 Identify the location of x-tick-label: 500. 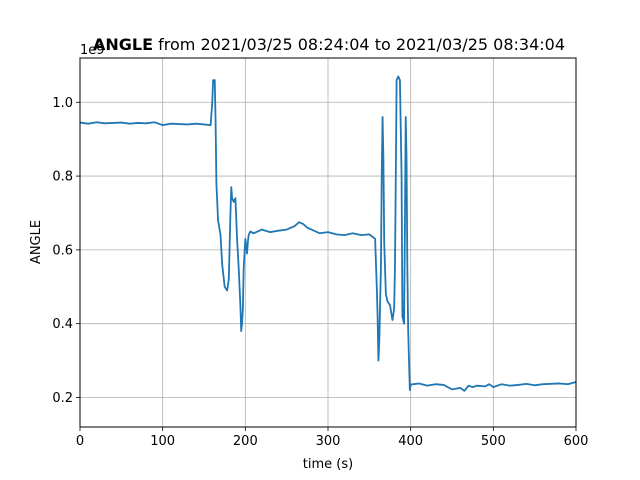
(493, 441).